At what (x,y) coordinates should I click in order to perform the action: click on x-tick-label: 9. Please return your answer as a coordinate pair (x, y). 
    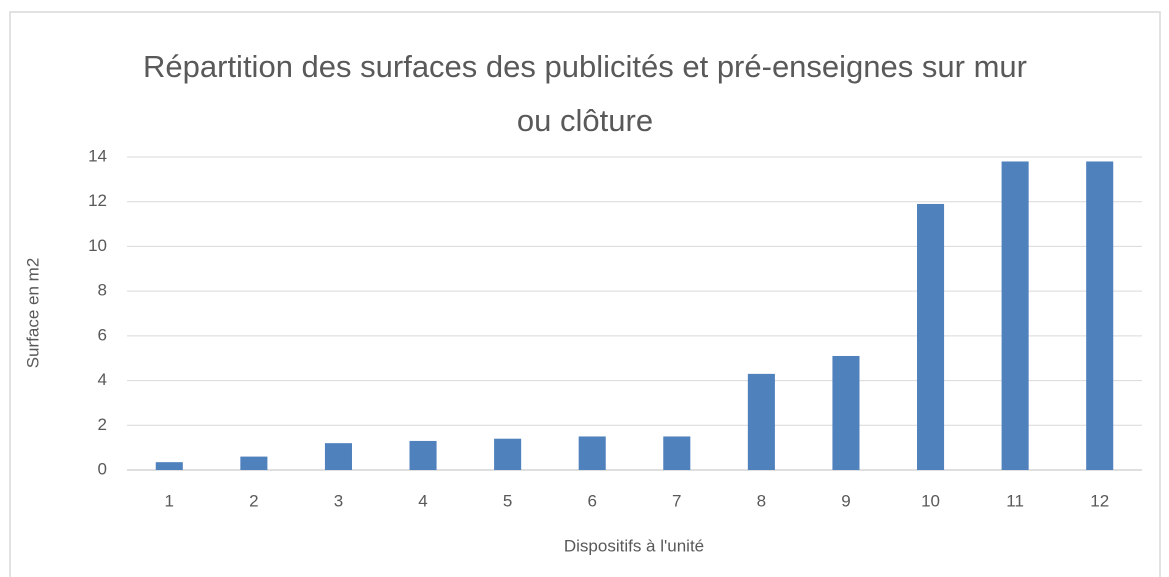
    Looking at the image, I should click on (845, 500).